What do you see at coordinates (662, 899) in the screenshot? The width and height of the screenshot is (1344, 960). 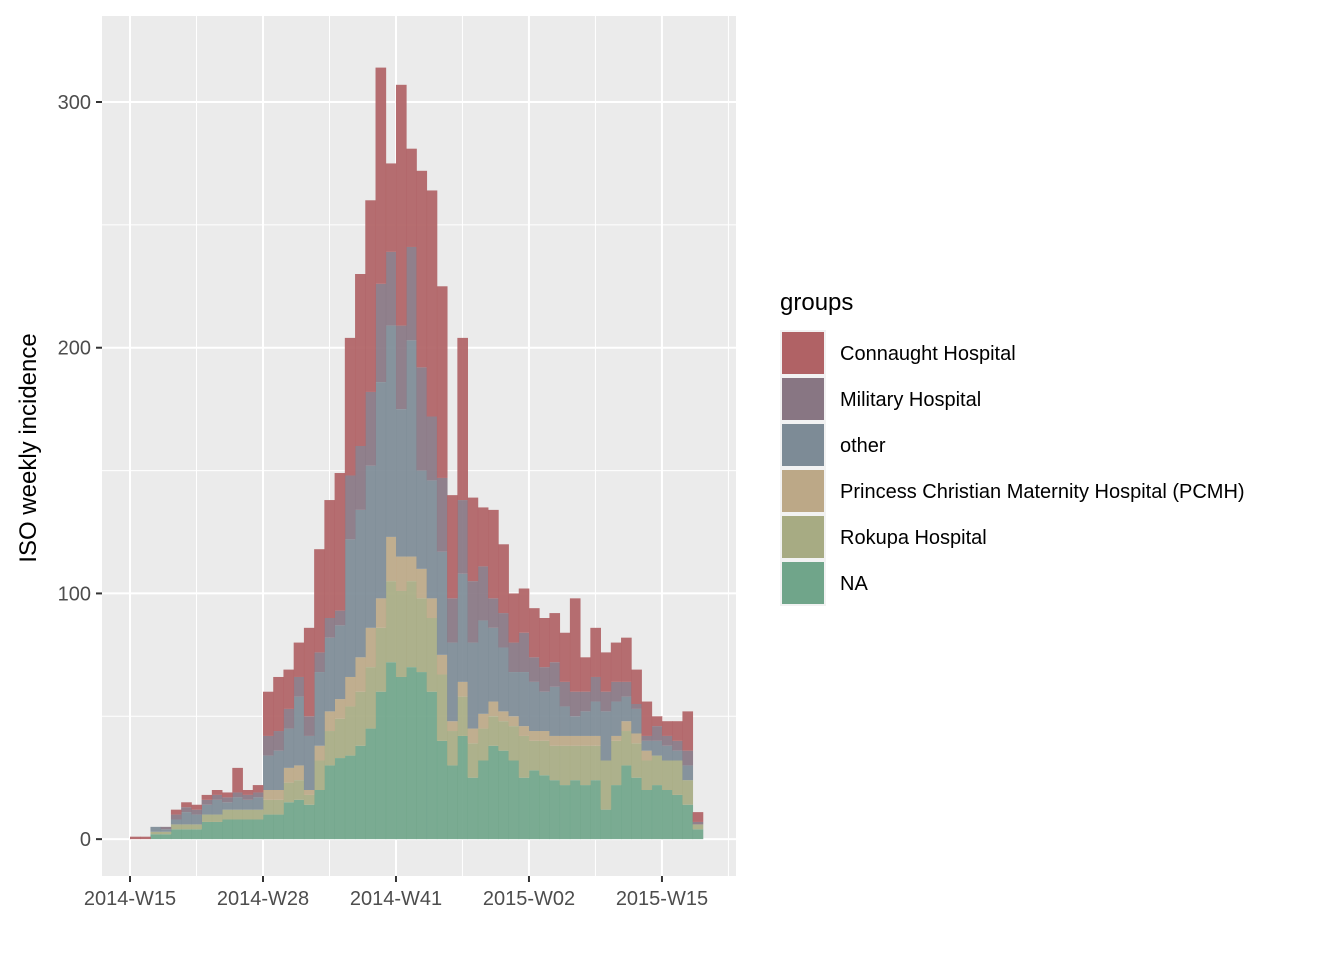 I see `x-tick-label: 2015-W15` at bounding box center [662, 899].